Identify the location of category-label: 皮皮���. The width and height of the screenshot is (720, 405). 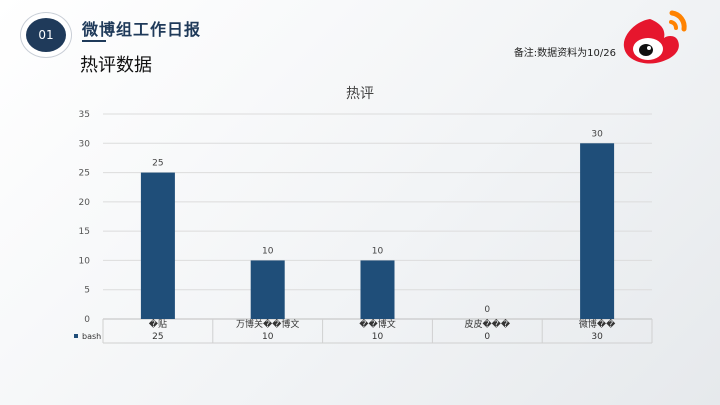
(487, 324).